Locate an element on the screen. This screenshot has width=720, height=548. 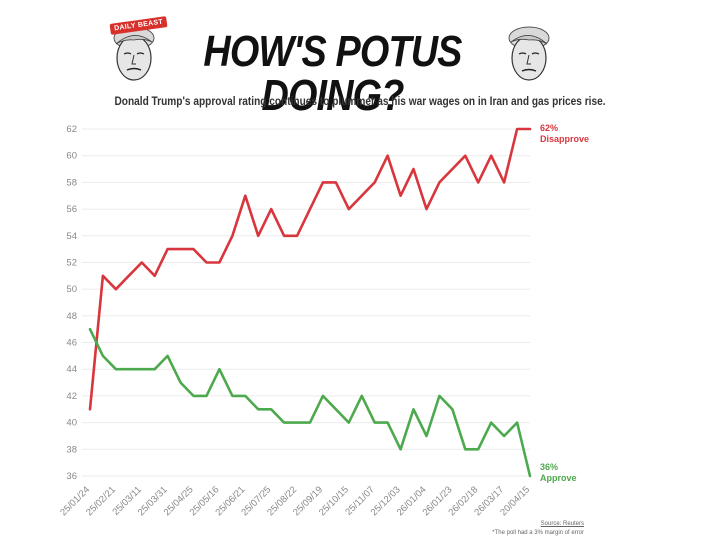
end-value-label-disapprove: 62% is located at coordinates (549, 128).